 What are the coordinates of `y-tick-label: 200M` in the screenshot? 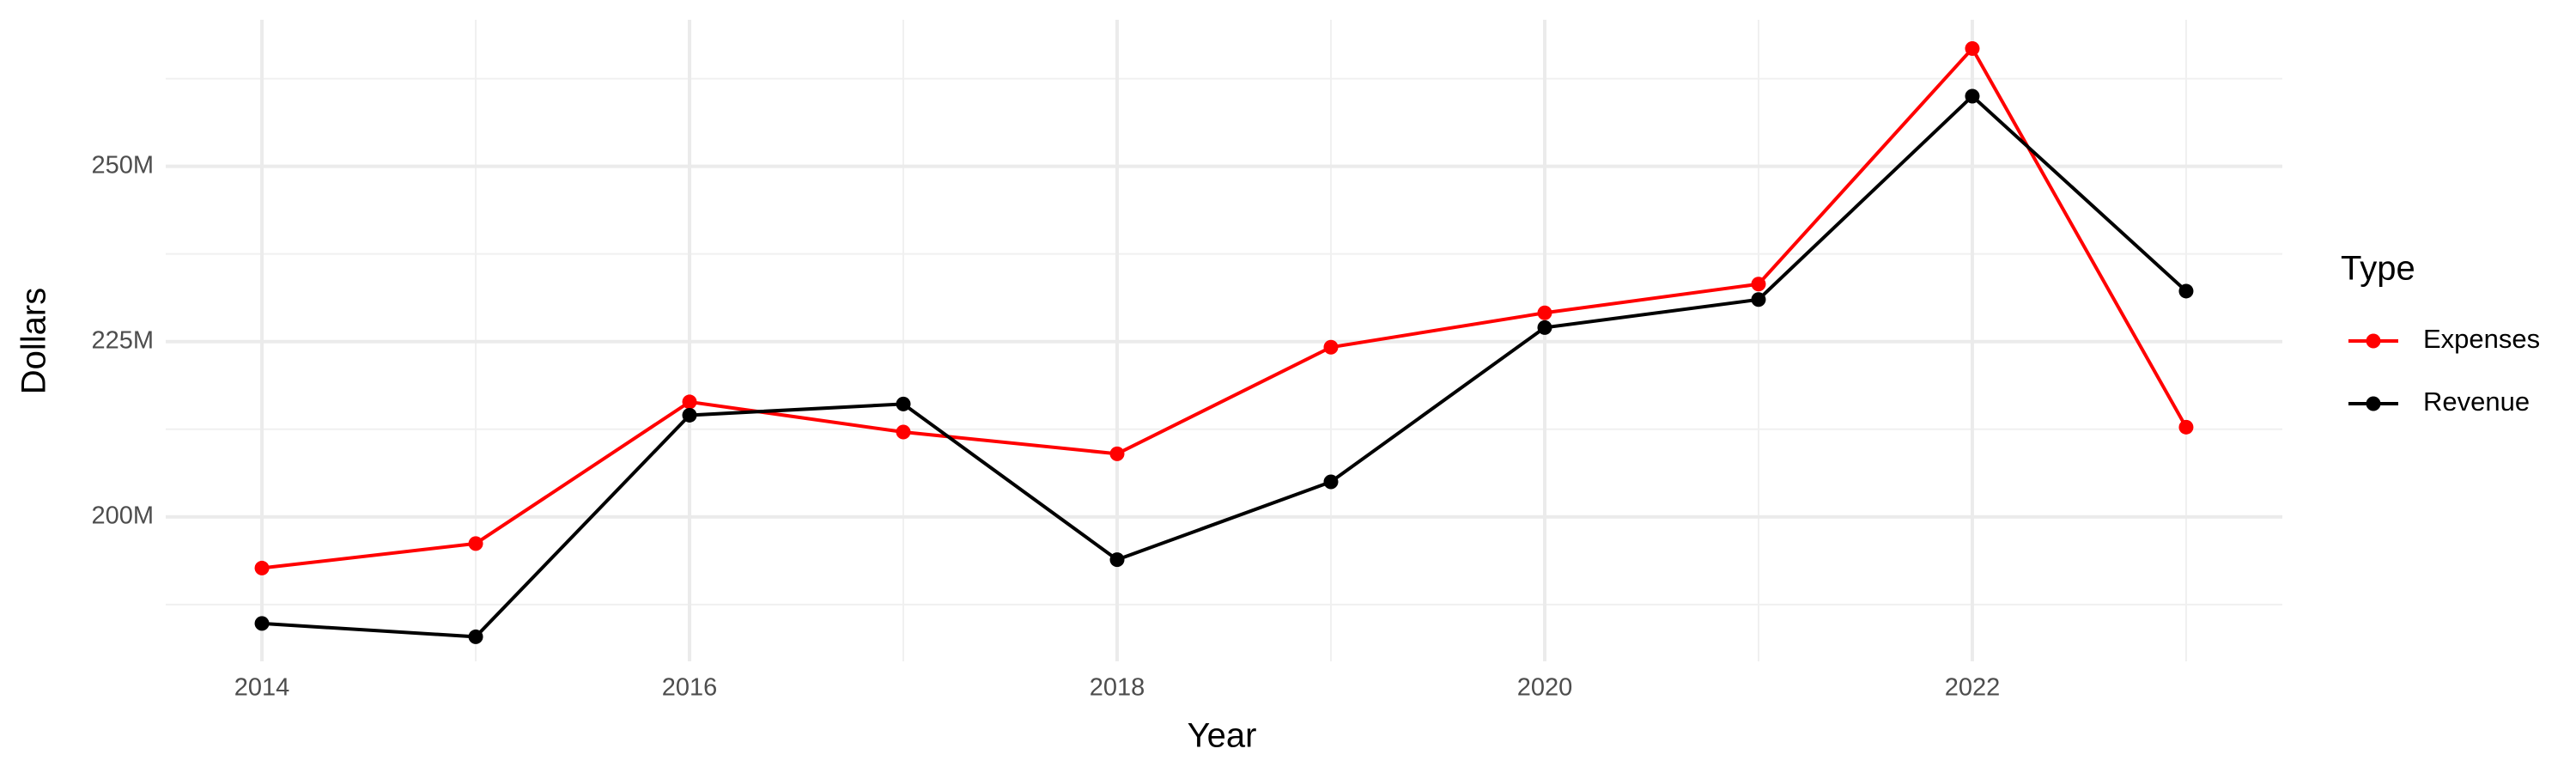 It's located at (123, 515).